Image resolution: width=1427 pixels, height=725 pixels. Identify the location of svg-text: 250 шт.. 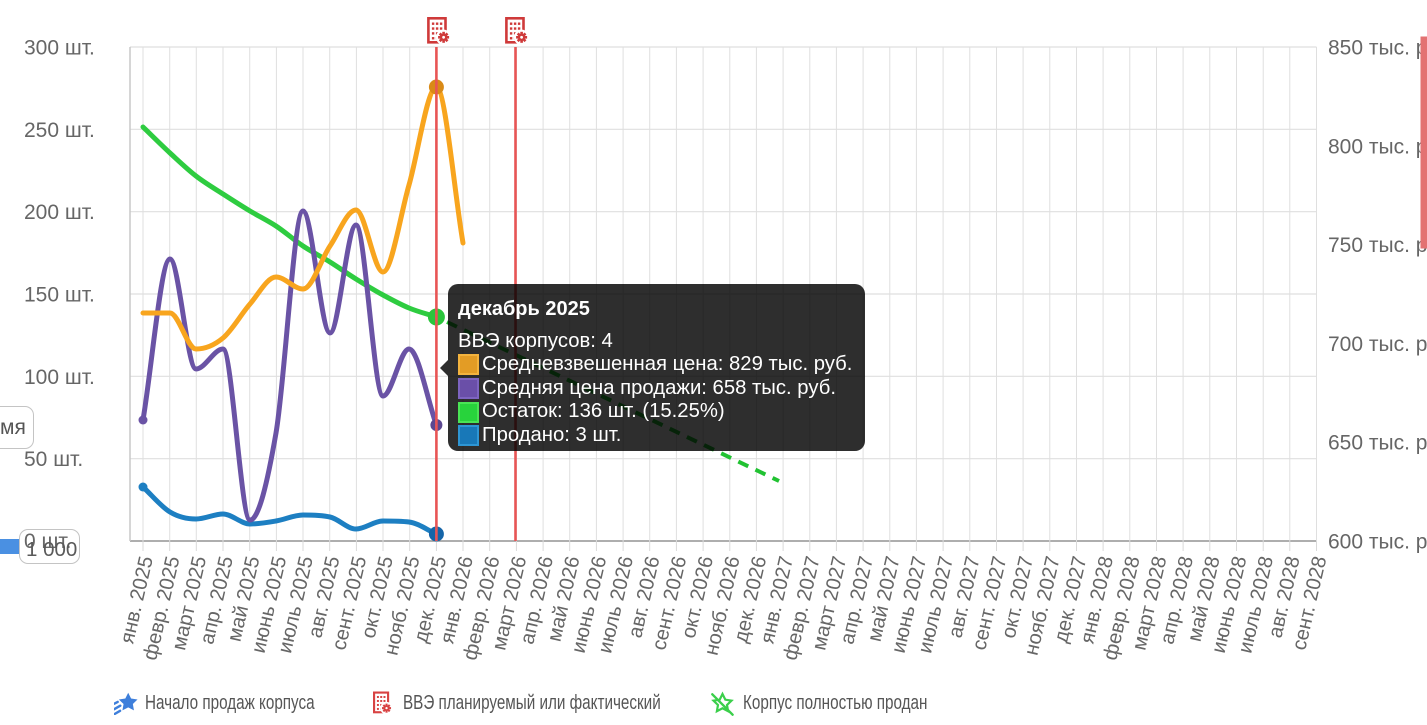
(59, 130).